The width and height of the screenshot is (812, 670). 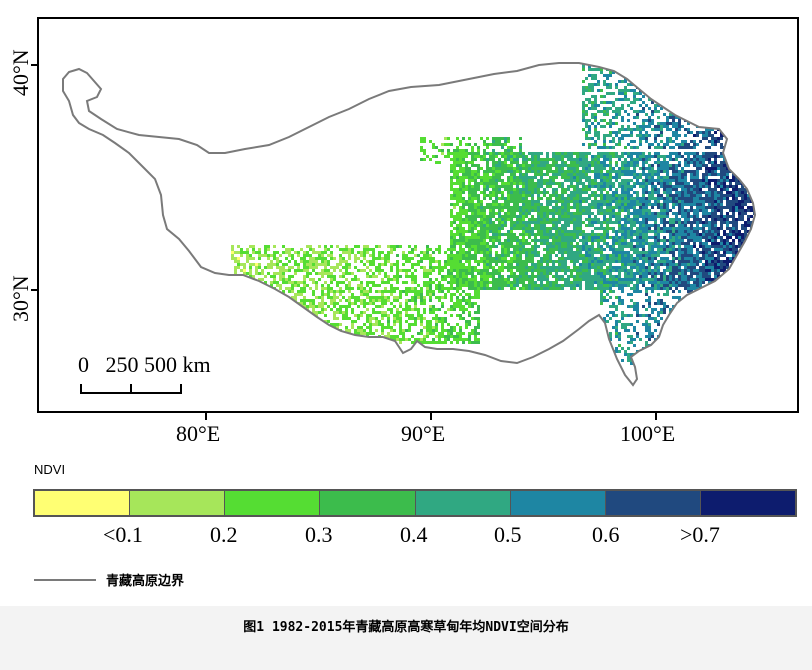 I want to click on caption-background, so click(x=406, y=638).